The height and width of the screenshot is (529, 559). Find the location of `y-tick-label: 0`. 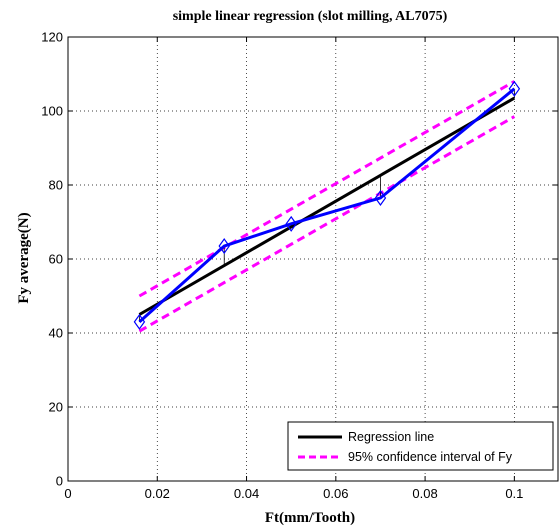

y-tick-label: 0 is located at coordinates (59, 481).